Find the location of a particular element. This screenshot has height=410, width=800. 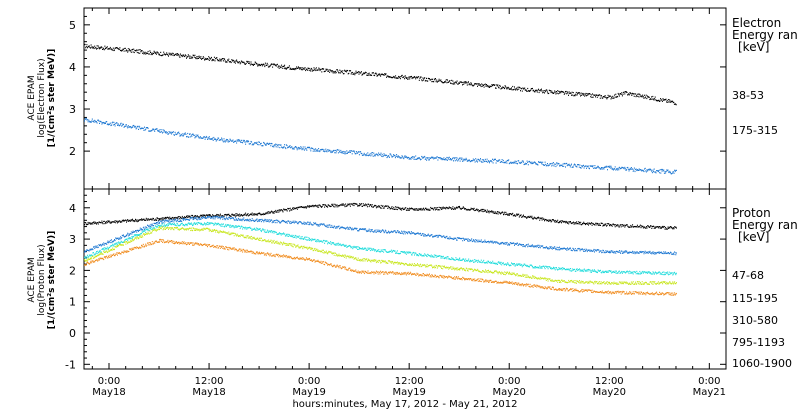

x-tick-day: May19 is located at coordinates (408, 392).